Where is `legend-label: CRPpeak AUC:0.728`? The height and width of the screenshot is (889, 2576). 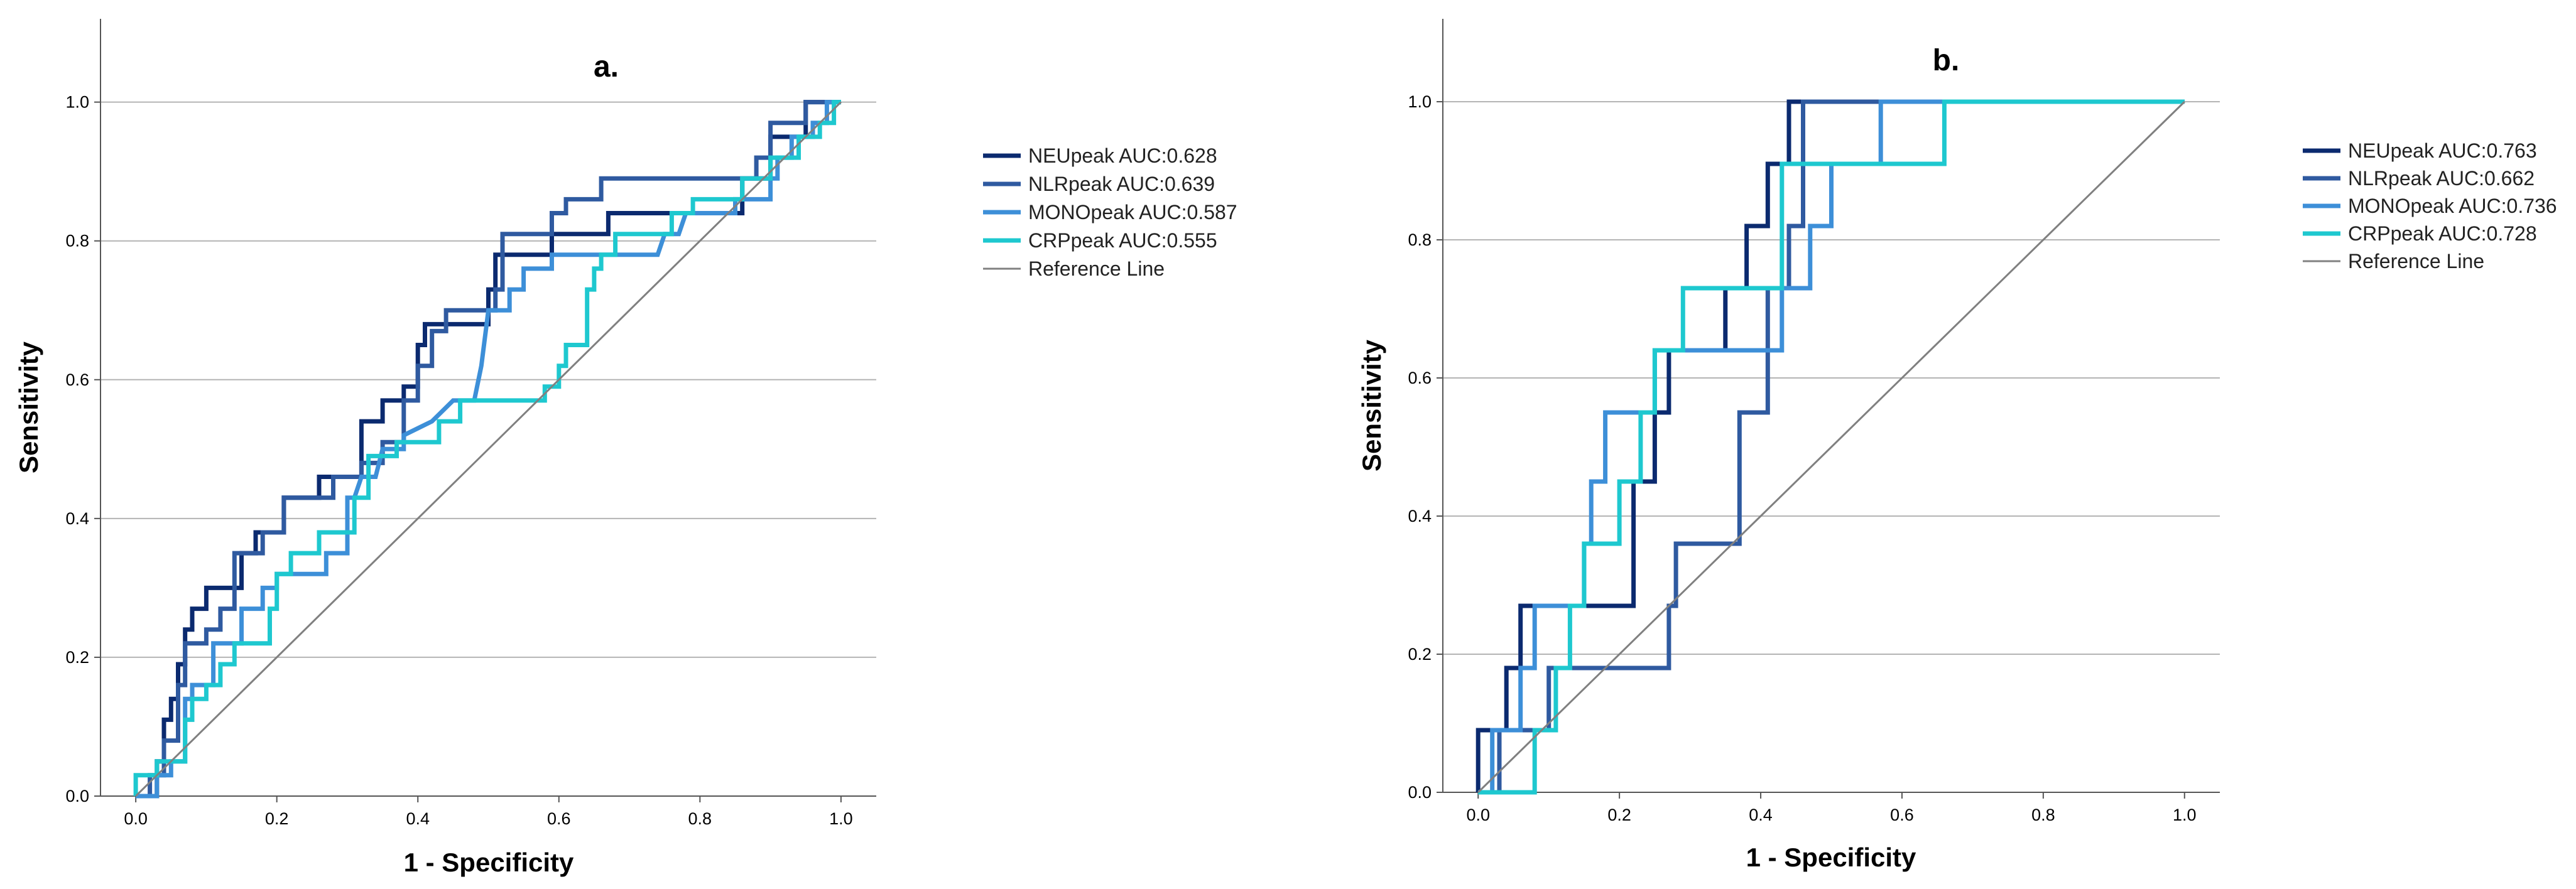
legend-label: CRPpeak AUC:0.728 is located at coordinates (2442, 234).